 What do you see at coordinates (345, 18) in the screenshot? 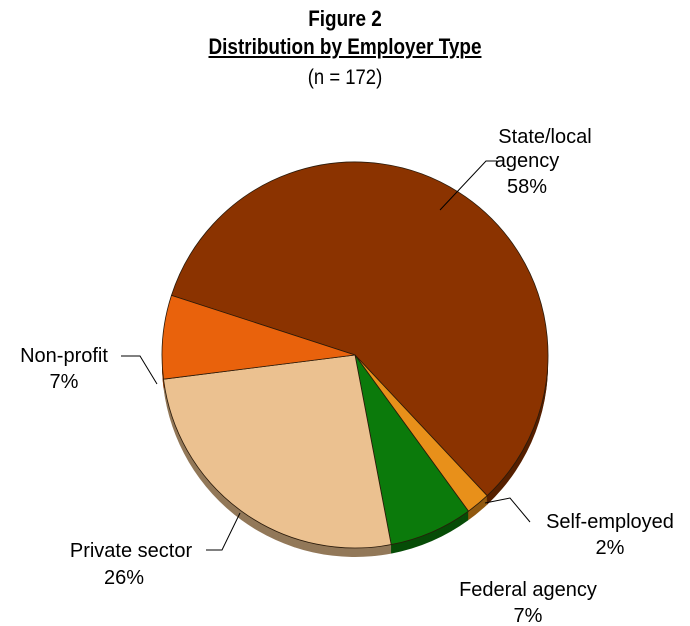
I see `chart-title: Figure 2` at bounding box center [345, 18].